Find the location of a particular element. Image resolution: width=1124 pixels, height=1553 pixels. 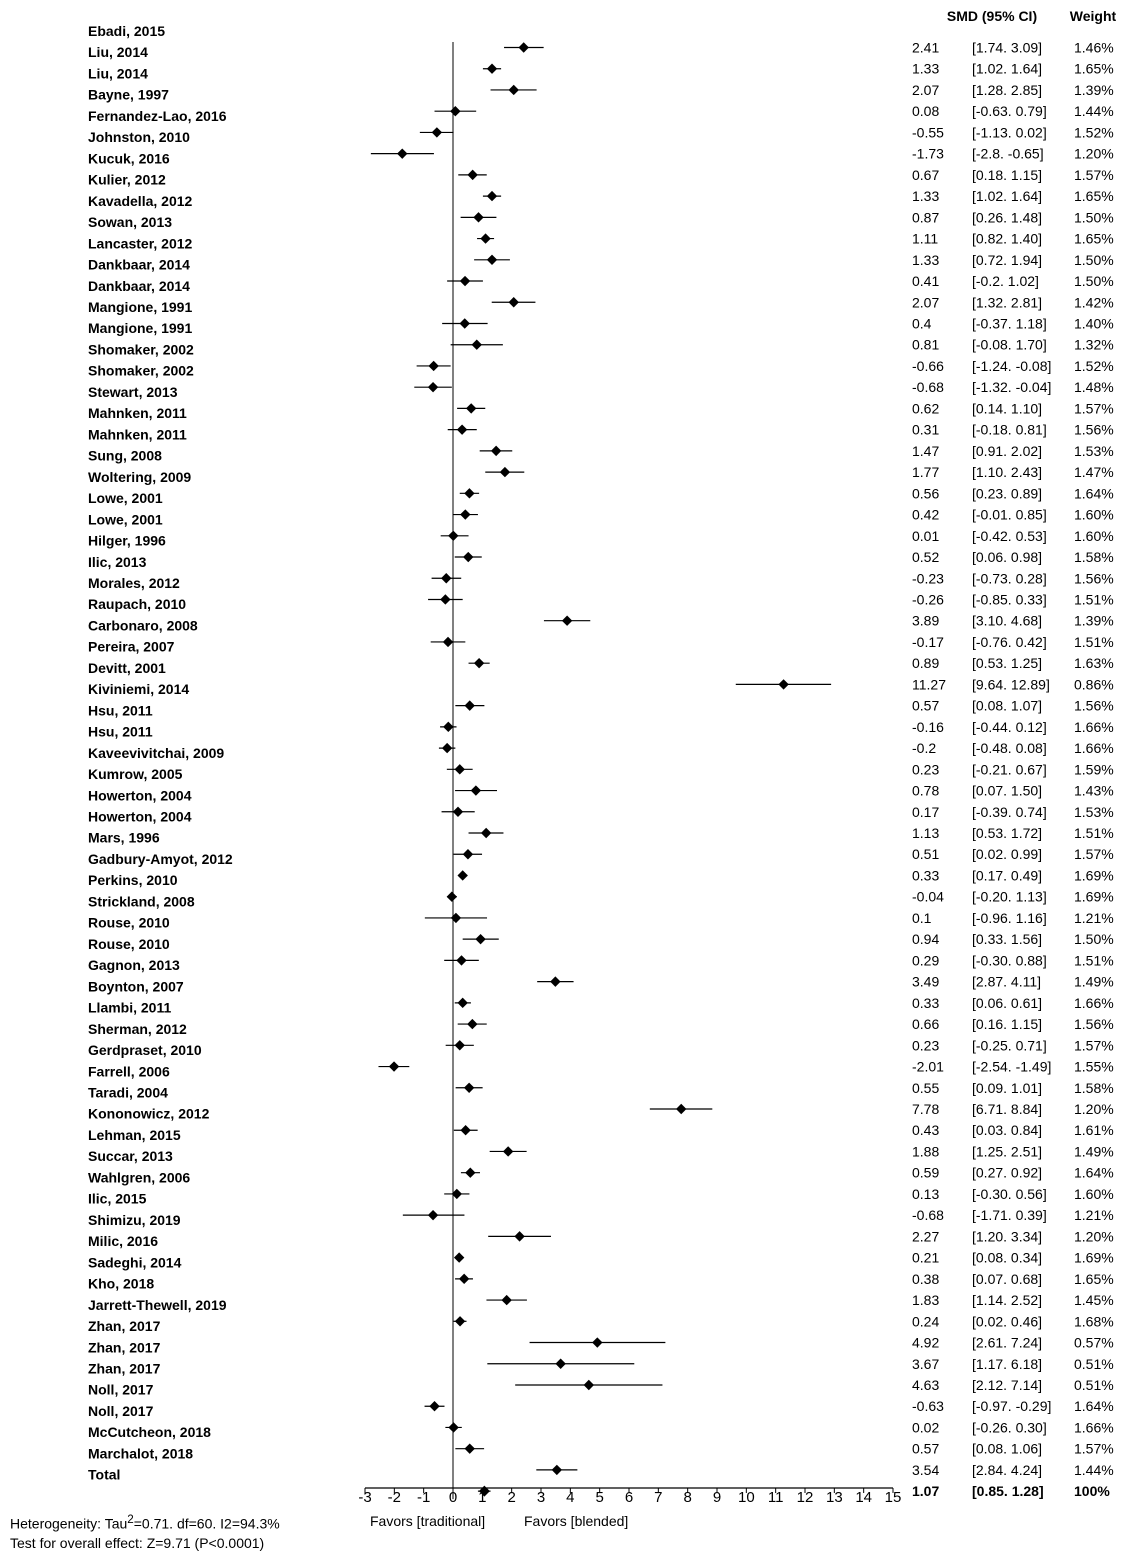

smd-value: -0.23 is located at coordinates (928, 578).